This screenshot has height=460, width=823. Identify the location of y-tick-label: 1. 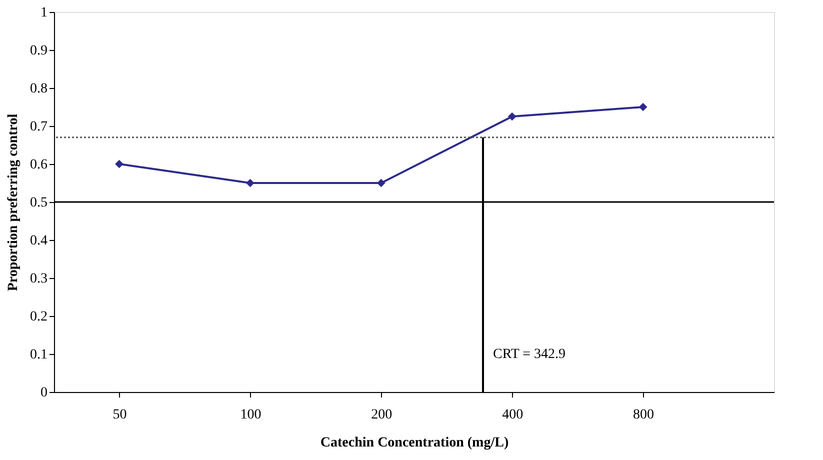
(44, 13).